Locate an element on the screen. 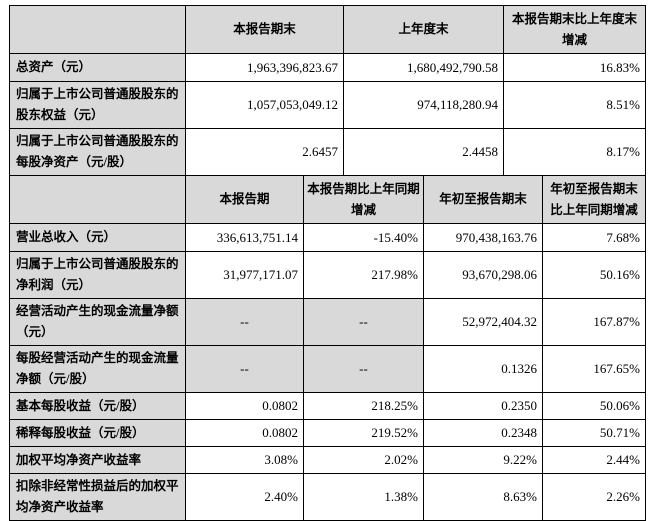 The height and width of the screenshot is (521, 648). row-label: 基本每股收益（元/股） is located at coordinates (97, 406).